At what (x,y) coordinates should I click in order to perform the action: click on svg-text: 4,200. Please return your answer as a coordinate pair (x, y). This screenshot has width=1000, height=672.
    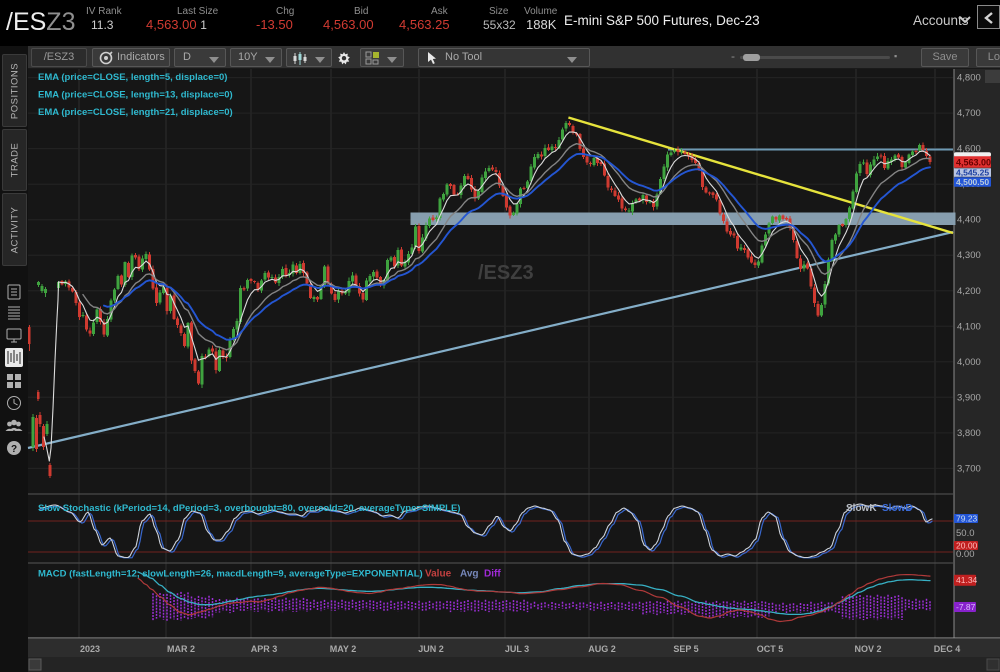
    Looking at the image, I should click on (969, 291).